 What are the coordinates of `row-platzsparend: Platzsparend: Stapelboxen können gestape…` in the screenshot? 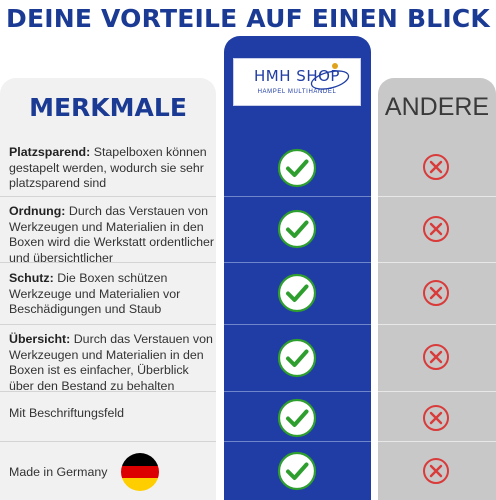 It's located at (112, 168).